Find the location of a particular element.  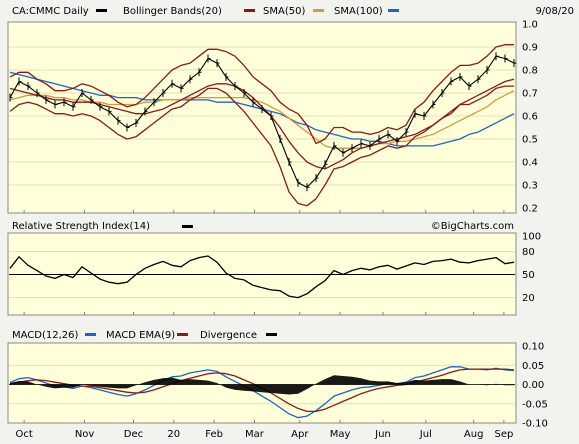

watermark: ©BigCharts.com is located at coordinates (472, 226).